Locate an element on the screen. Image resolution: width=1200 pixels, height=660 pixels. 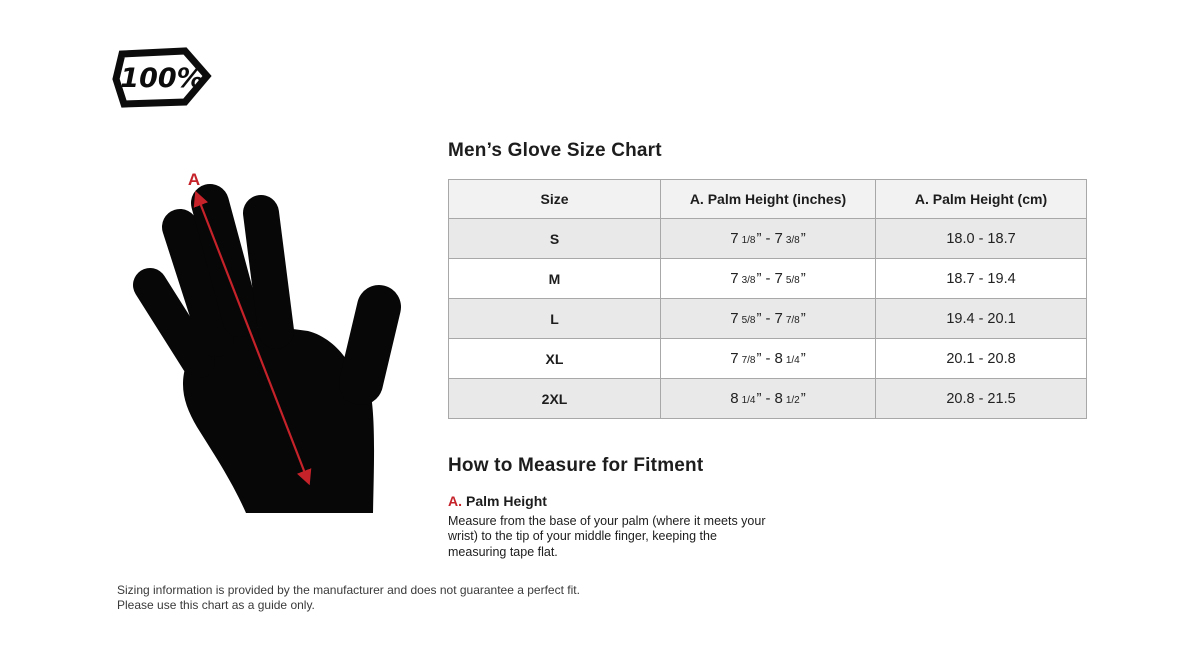
brand-logo-text: 100% is located at coordinates (161, 78).